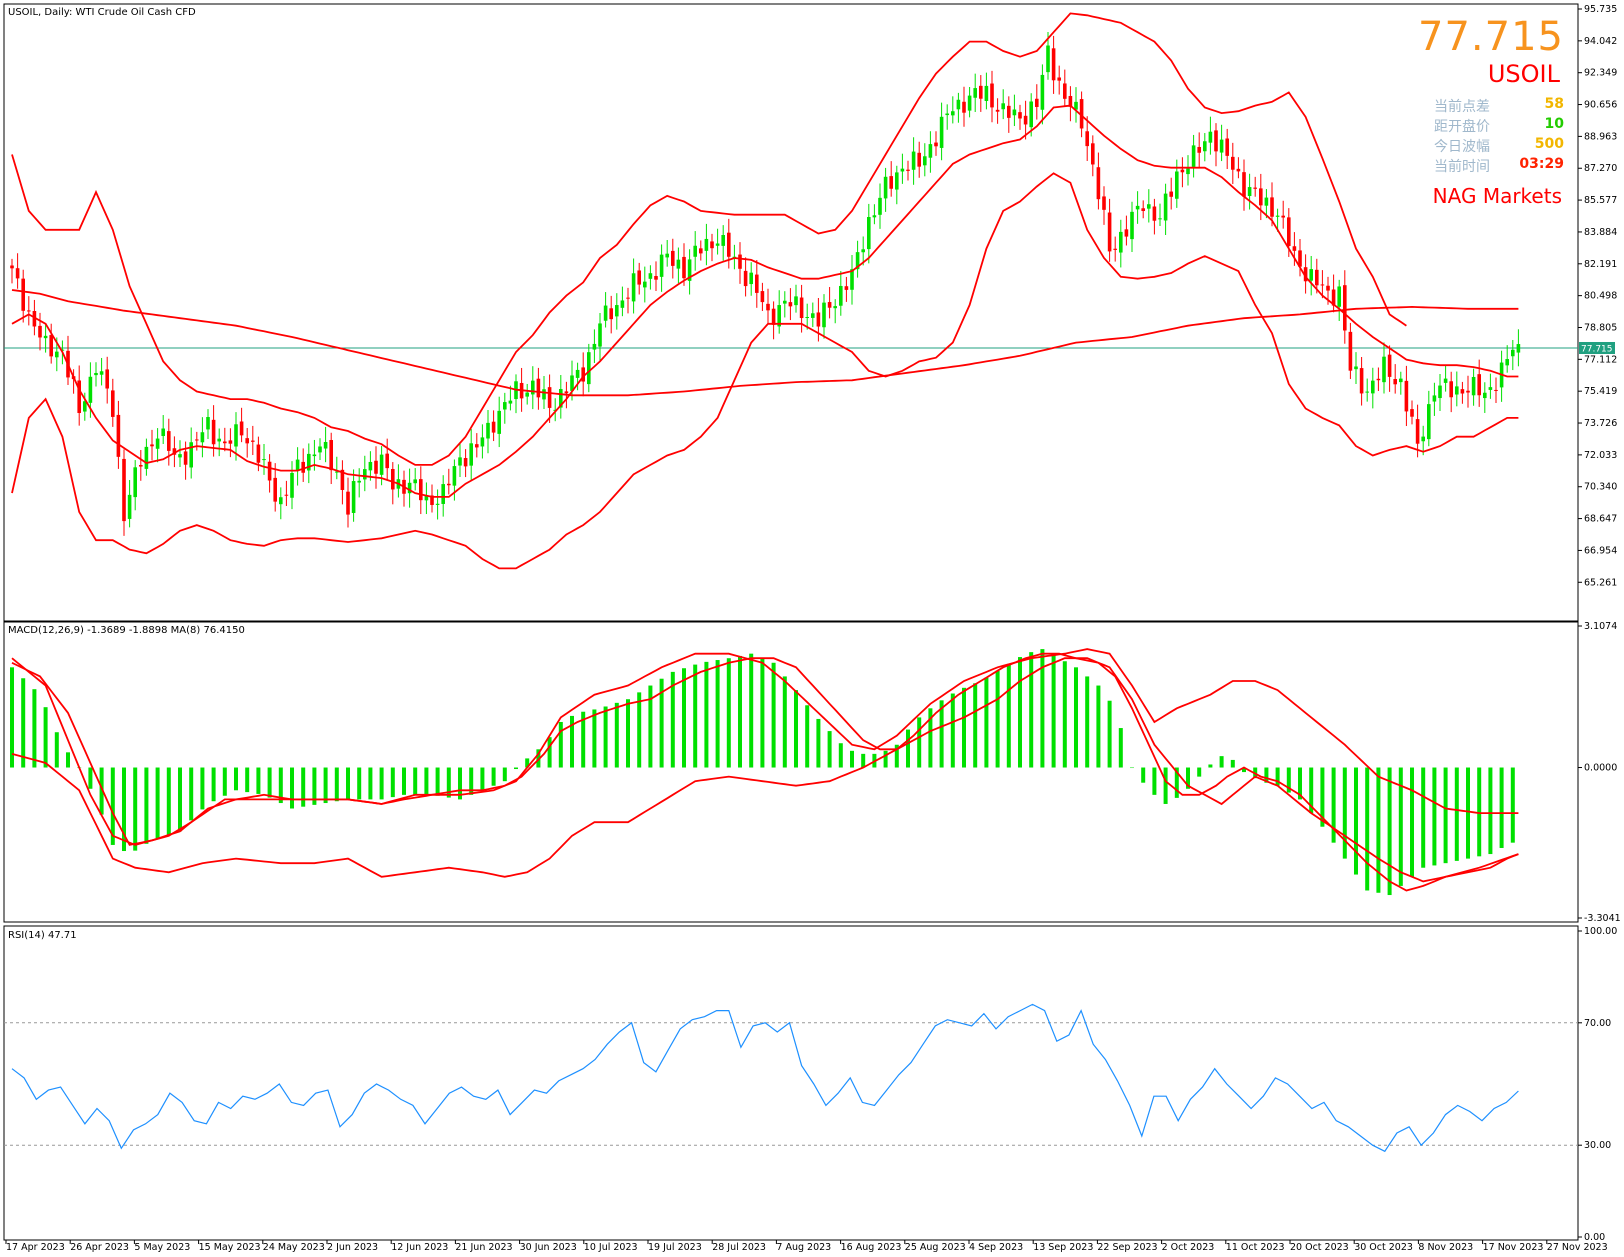  What do you see at coordinates (1554, 104) in the screenshot?
I see `info-value: 58` at bounding box center [1554, 104].